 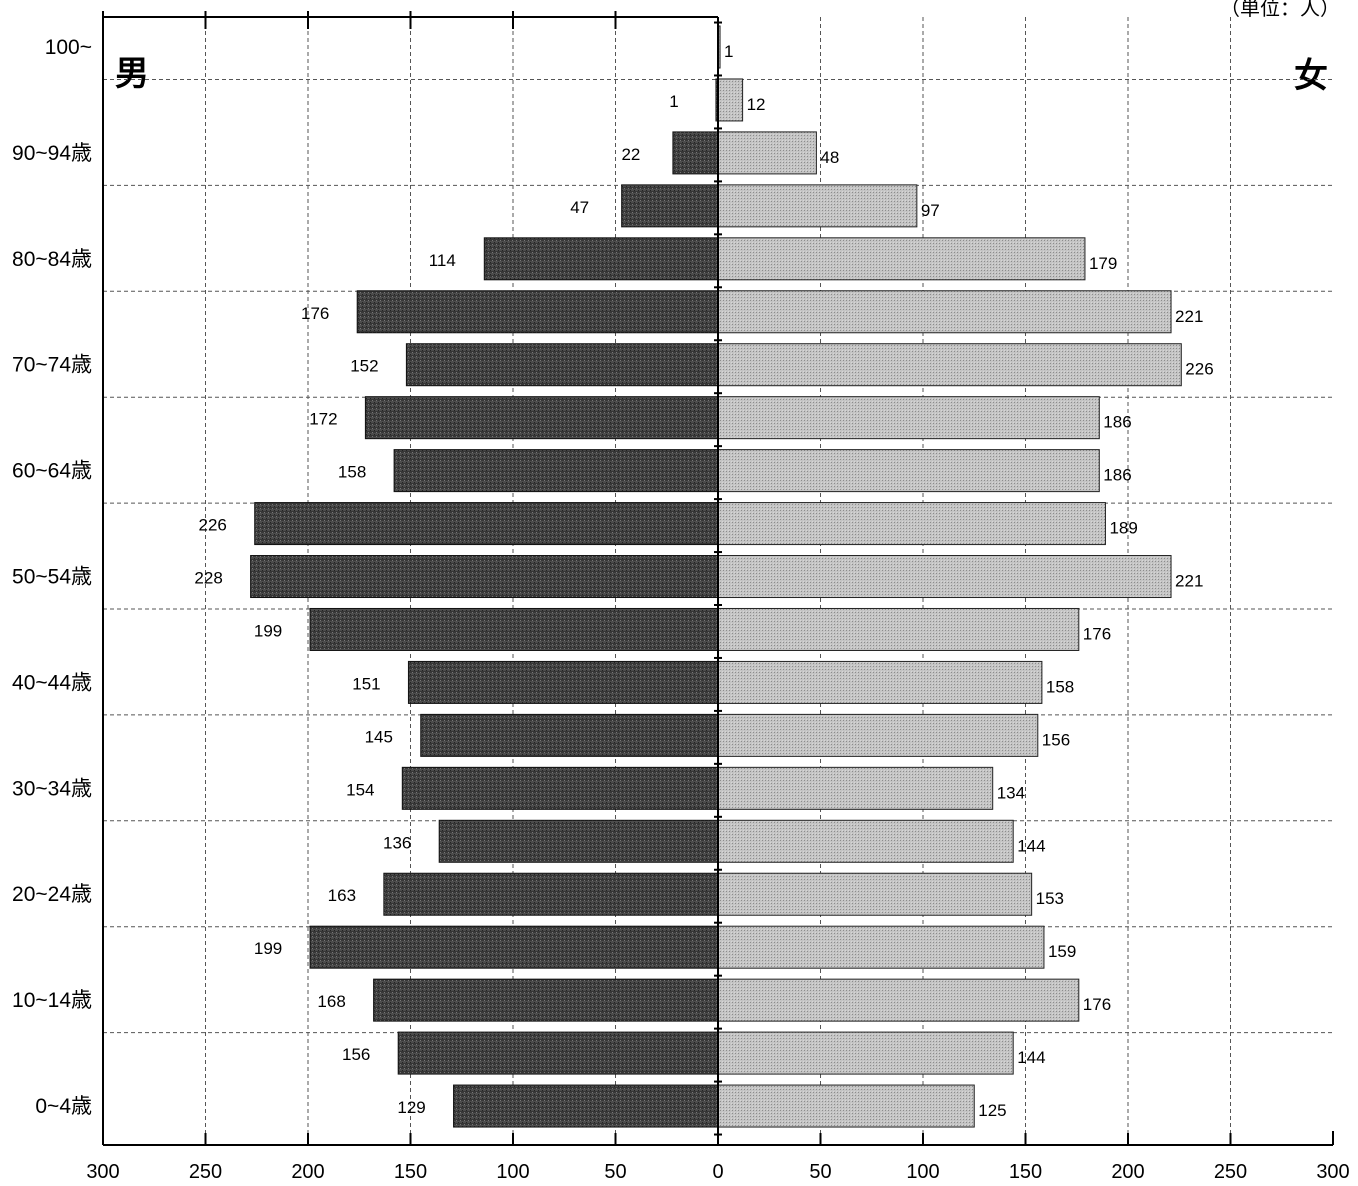 What do you see at coordinates (52, 153) in the screenshot?
I see `age-group-label: 90~94歳` at bounding box center [52, 153].